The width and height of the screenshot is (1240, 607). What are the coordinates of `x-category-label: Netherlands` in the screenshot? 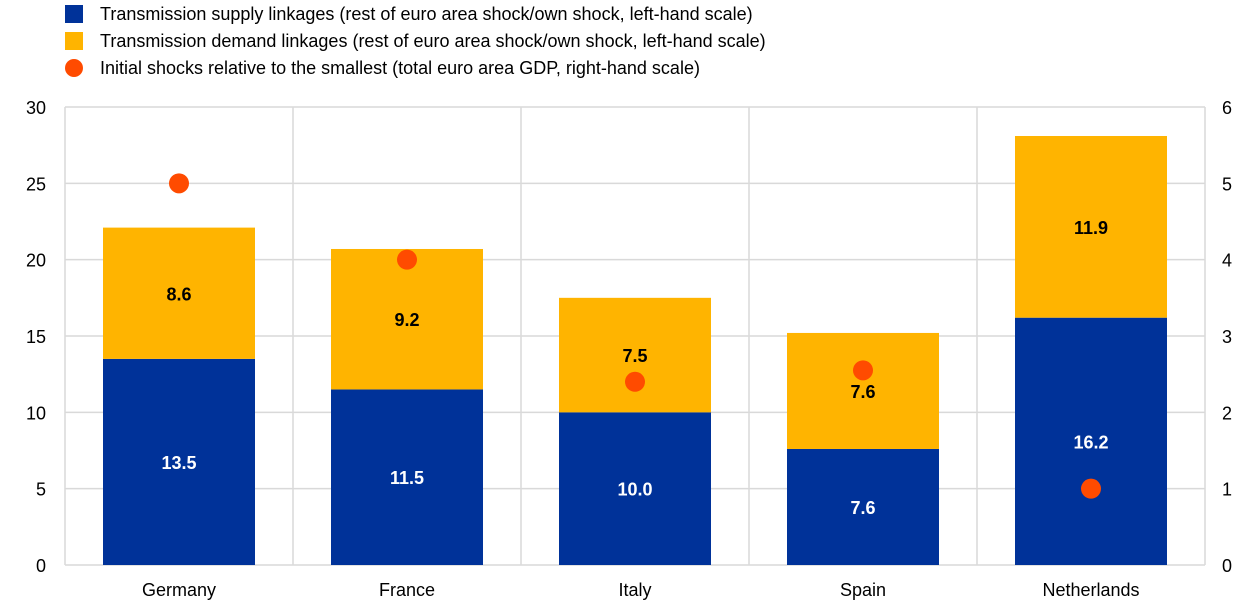 It's located at (1090, 590).